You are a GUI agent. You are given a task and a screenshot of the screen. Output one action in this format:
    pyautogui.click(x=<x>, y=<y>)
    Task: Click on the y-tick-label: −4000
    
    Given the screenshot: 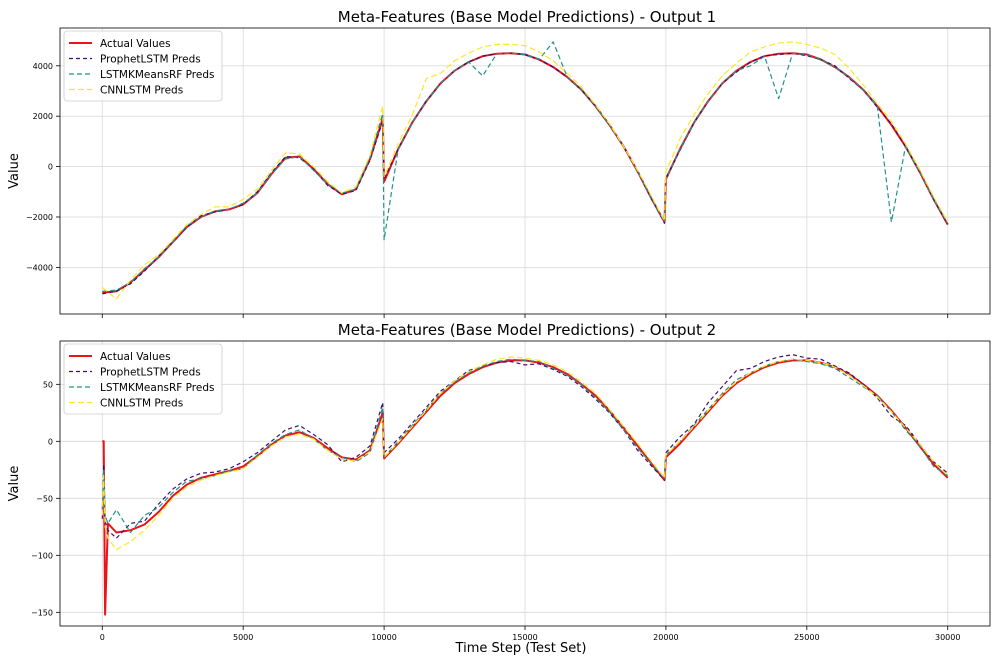 What is the action you would take?
    pyautogui.click(x=39, y=267)
    